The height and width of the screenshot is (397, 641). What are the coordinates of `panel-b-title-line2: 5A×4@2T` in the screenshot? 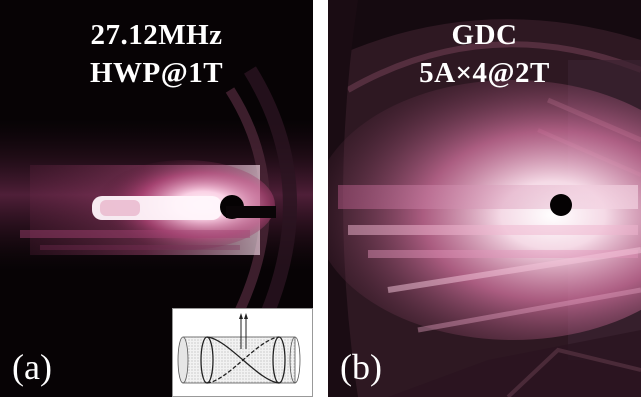 It's located at (484, 73).